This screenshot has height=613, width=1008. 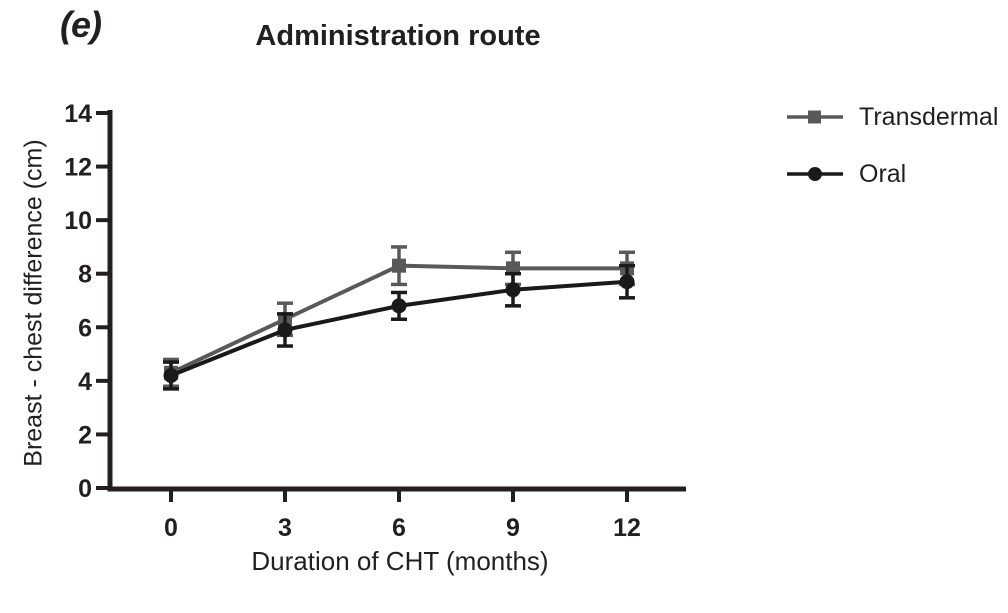 I want to click on legend-label-oral: Oral, so click(x=883, y=174).